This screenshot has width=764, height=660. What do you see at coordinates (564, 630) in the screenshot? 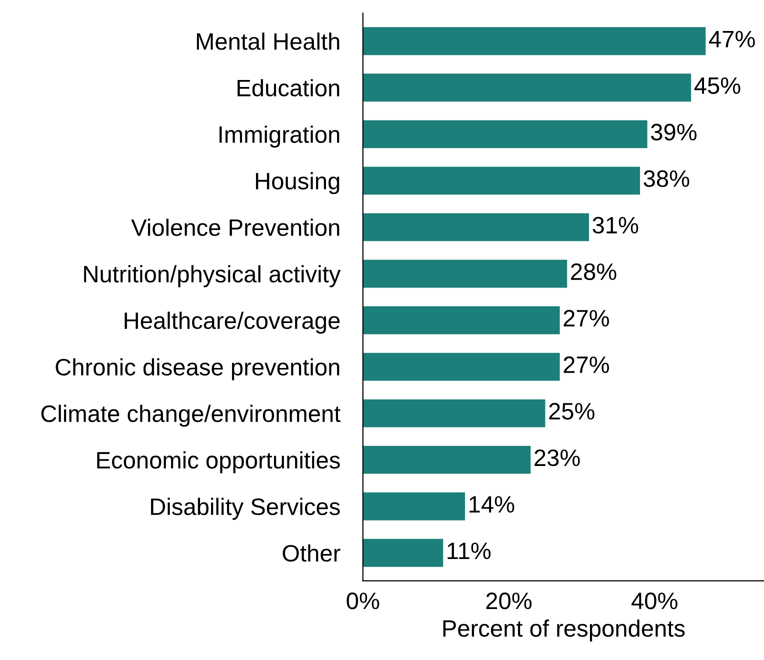
I see `x-axis-title: Percent of respondents` at bounding box center [564, 630].